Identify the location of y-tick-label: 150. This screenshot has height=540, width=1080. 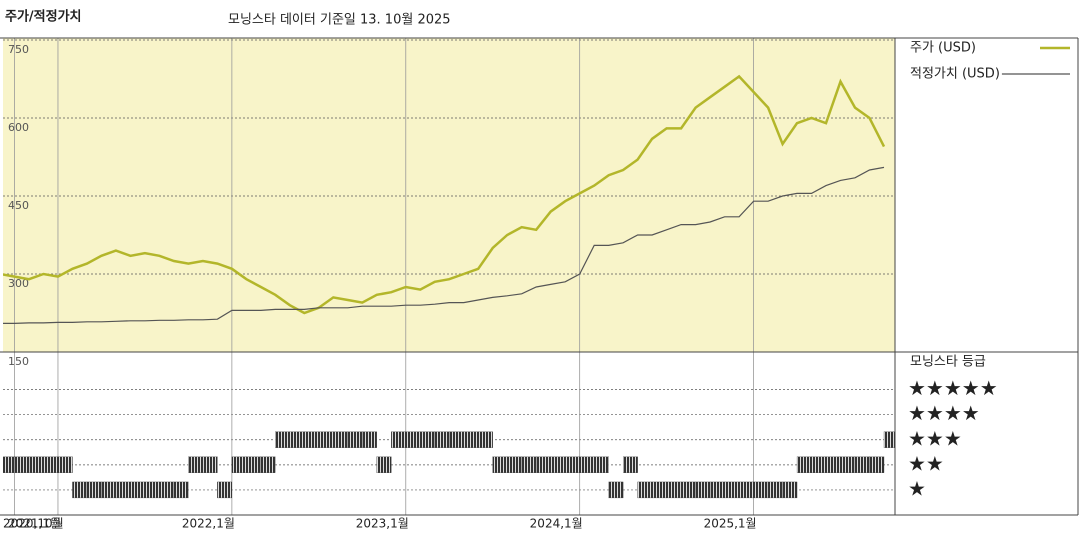
(18, 361).